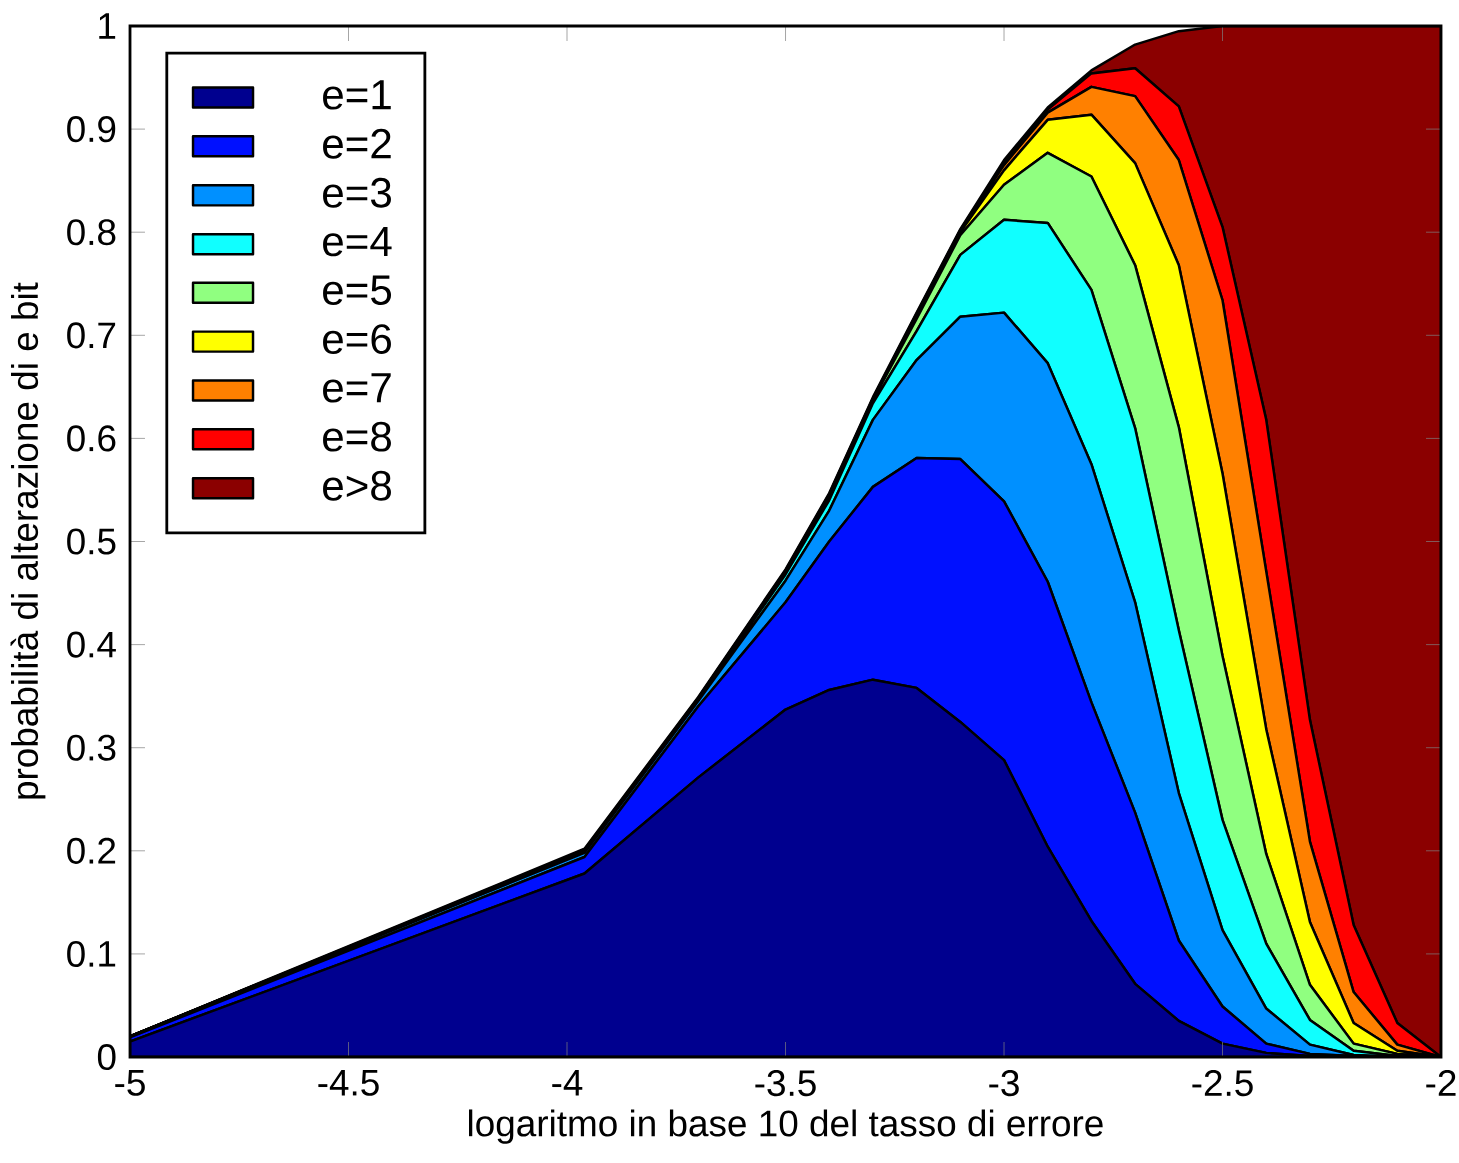  What do you see at coordinates (357, 143) in the screenshot?
I see `legend-label: e=2` at bounding box center [357, 143].